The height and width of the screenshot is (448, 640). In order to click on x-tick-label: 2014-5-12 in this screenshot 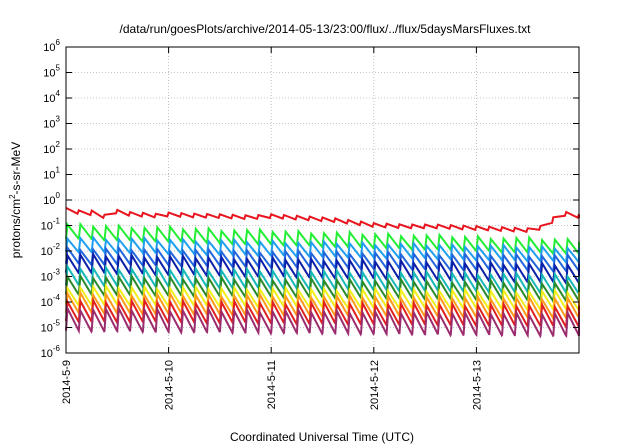, I will do `click(375, 385)`.